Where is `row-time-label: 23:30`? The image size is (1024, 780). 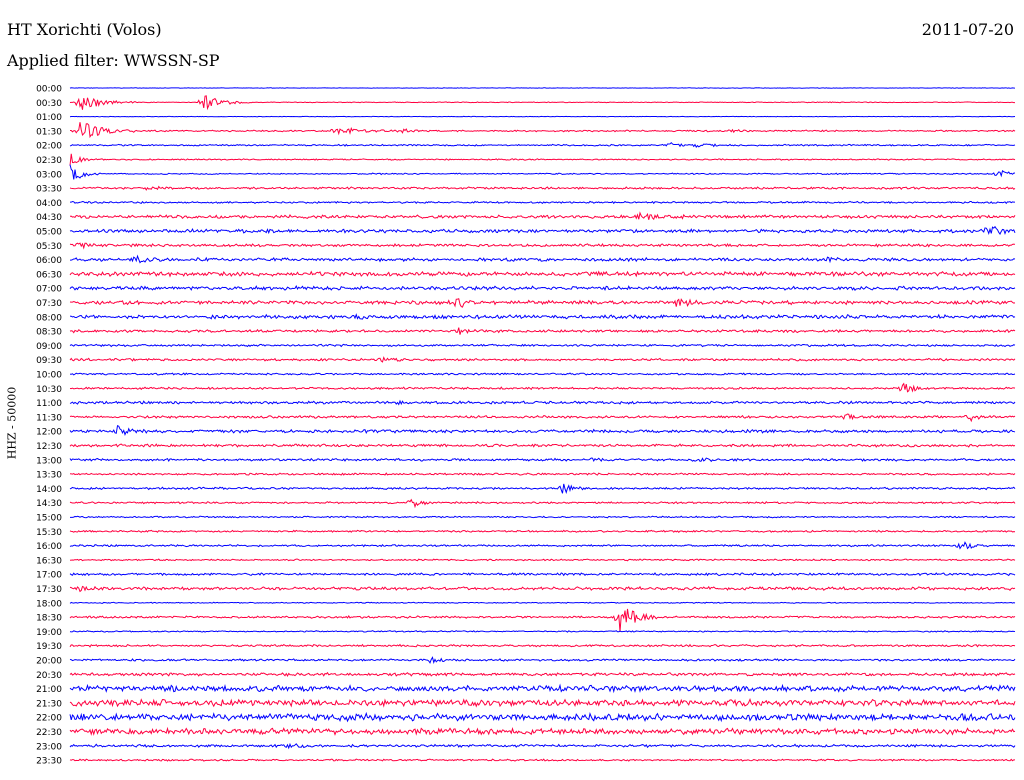
row-time-label: 23:30 is located at coordinates (49, 762).